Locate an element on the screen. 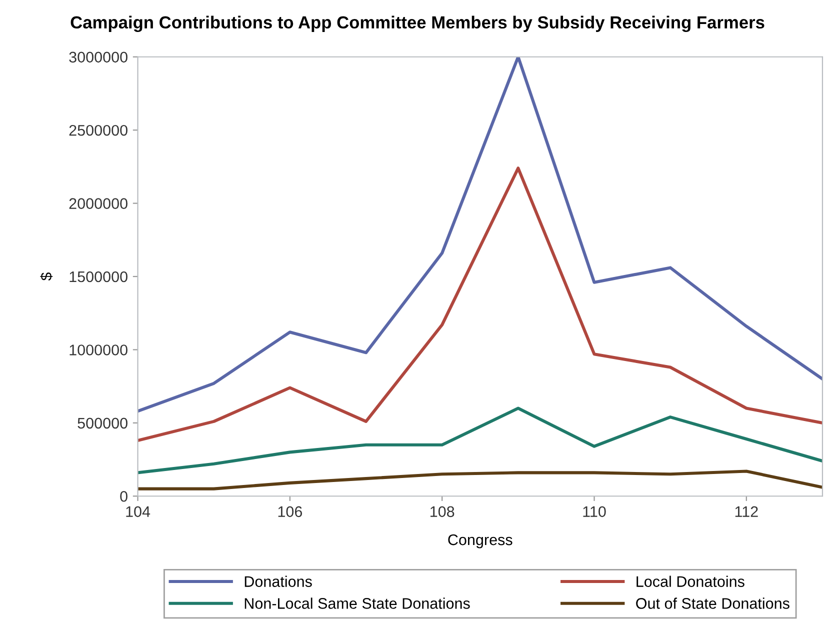 The width and height of the screenshot is (835, 632). x-tick-label: 108 is located at coordinates (442, 512).